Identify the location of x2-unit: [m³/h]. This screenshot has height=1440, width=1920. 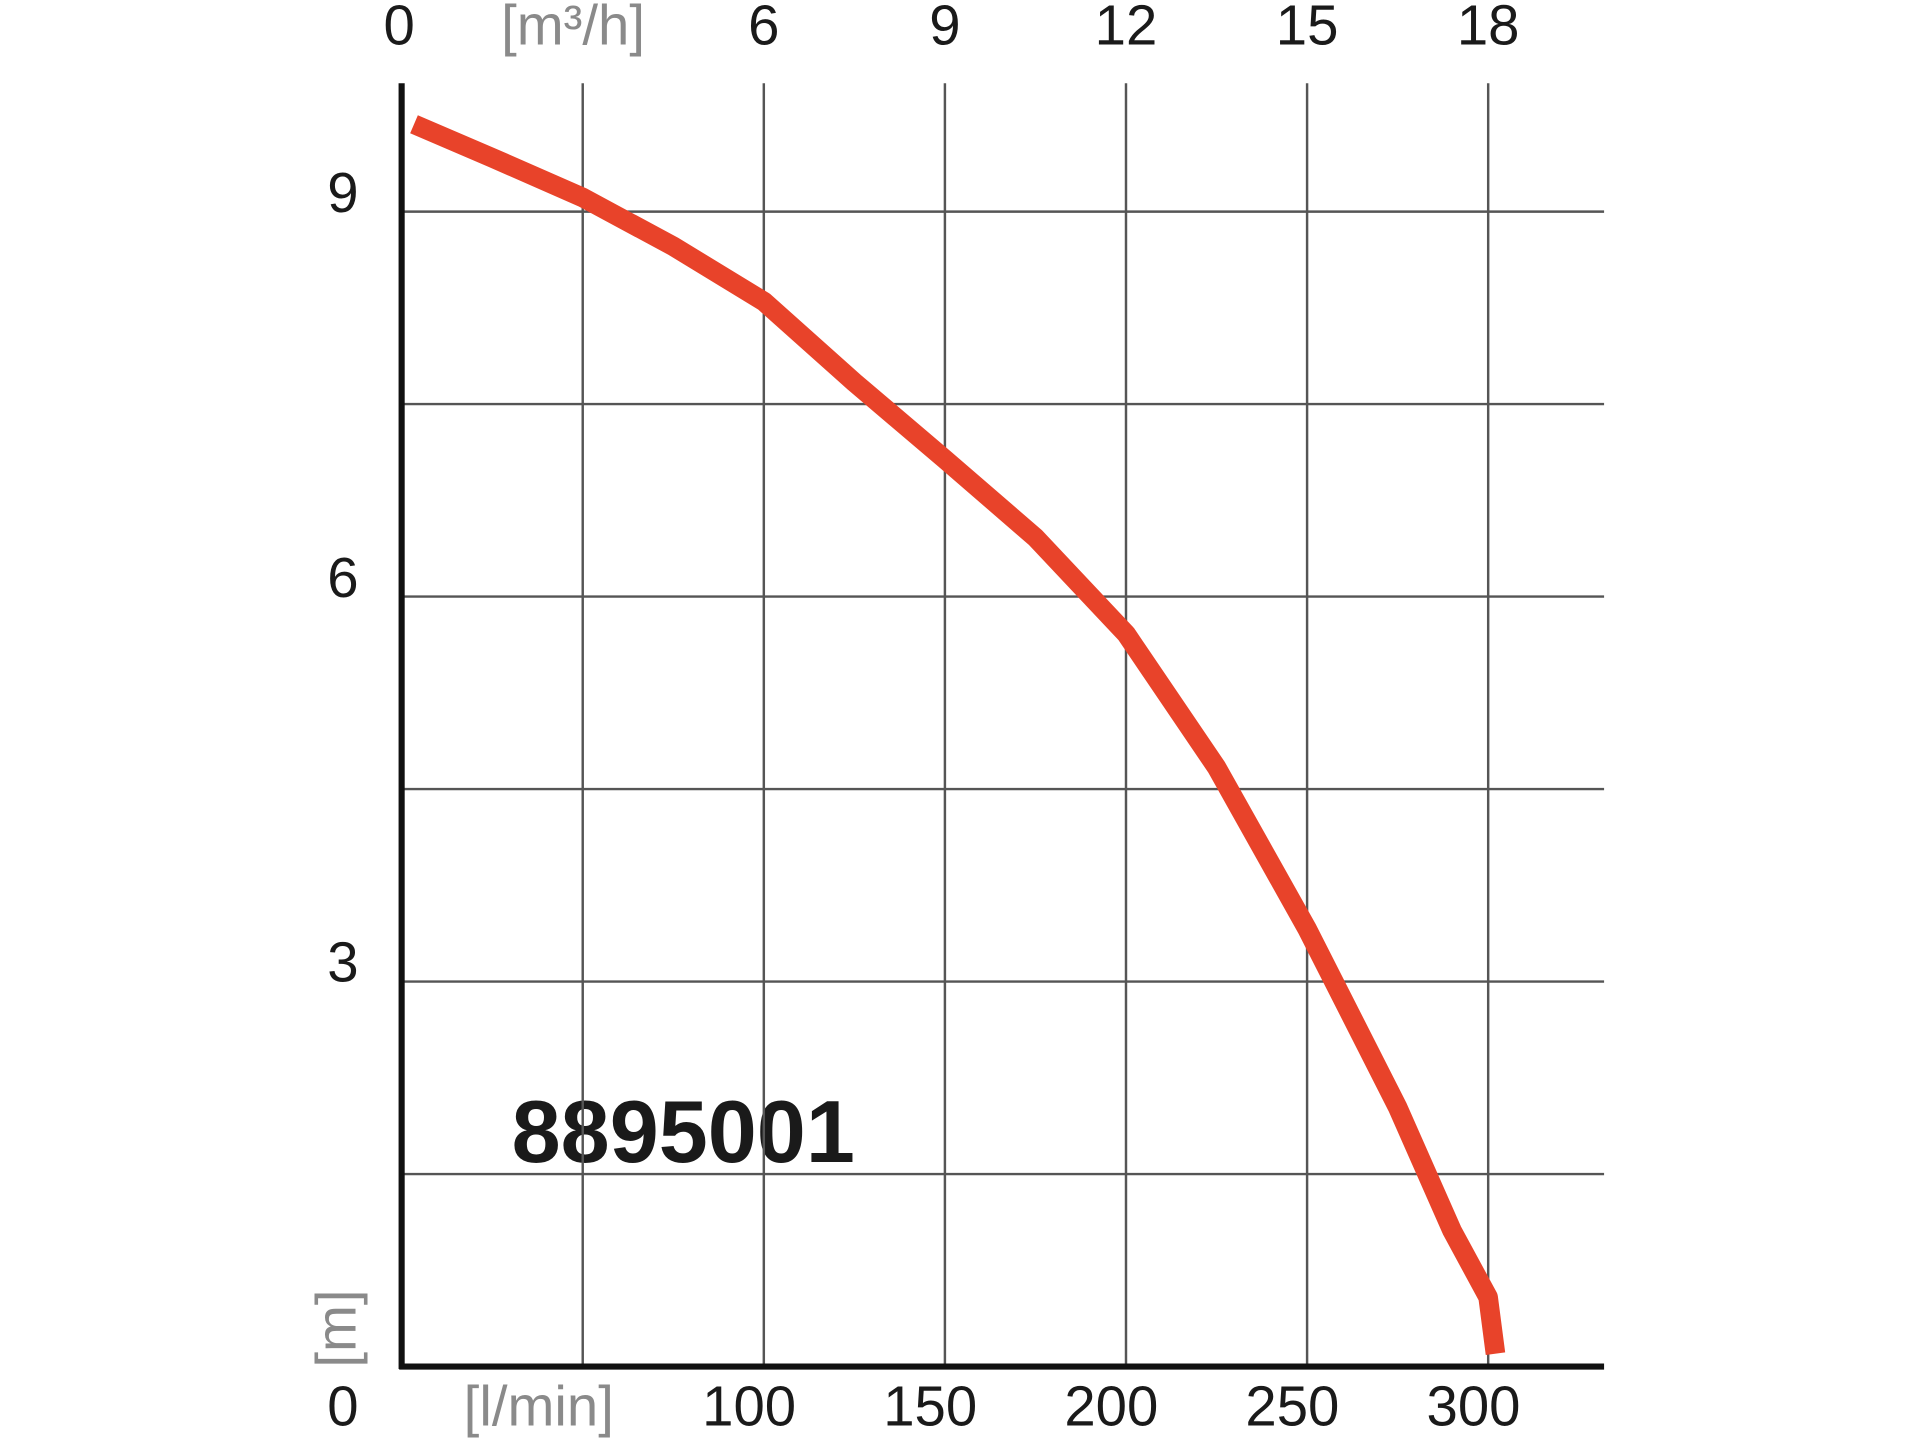
(573, 28).